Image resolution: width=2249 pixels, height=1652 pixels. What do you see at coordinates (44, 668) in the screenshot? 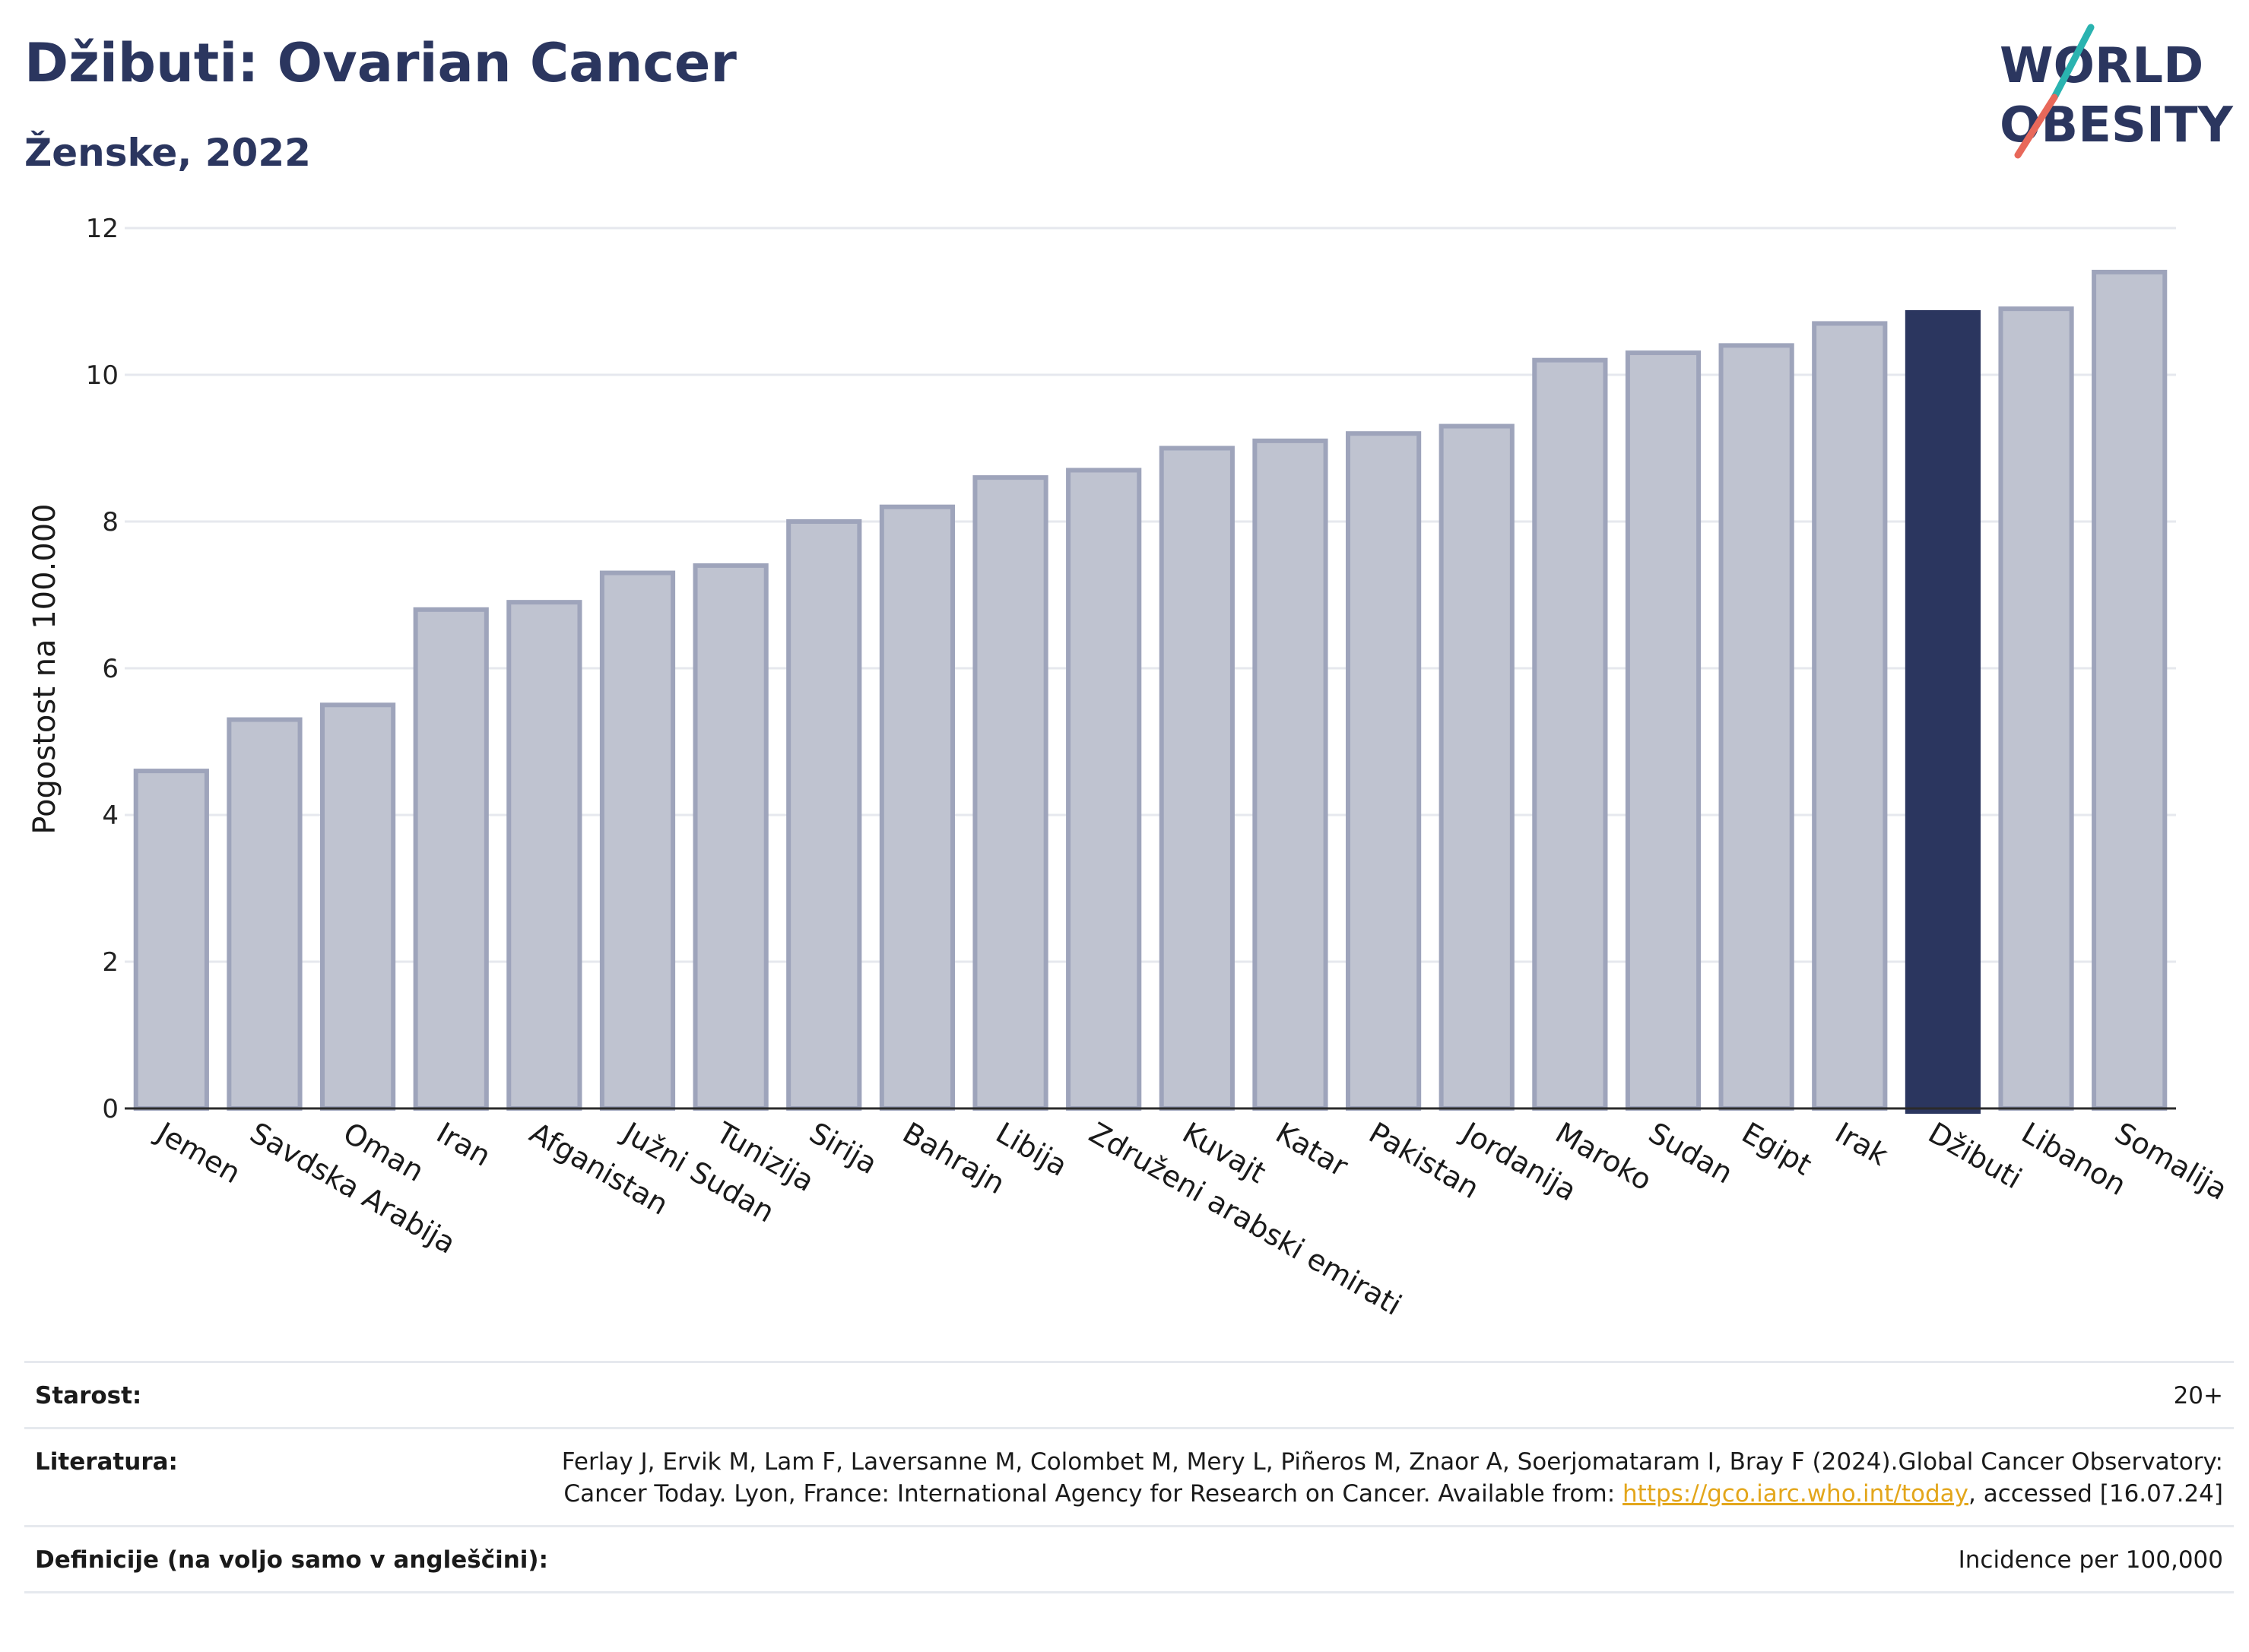
I see `y-axis-title: Pogostost na 100.000` at bounding box center [44, 668].